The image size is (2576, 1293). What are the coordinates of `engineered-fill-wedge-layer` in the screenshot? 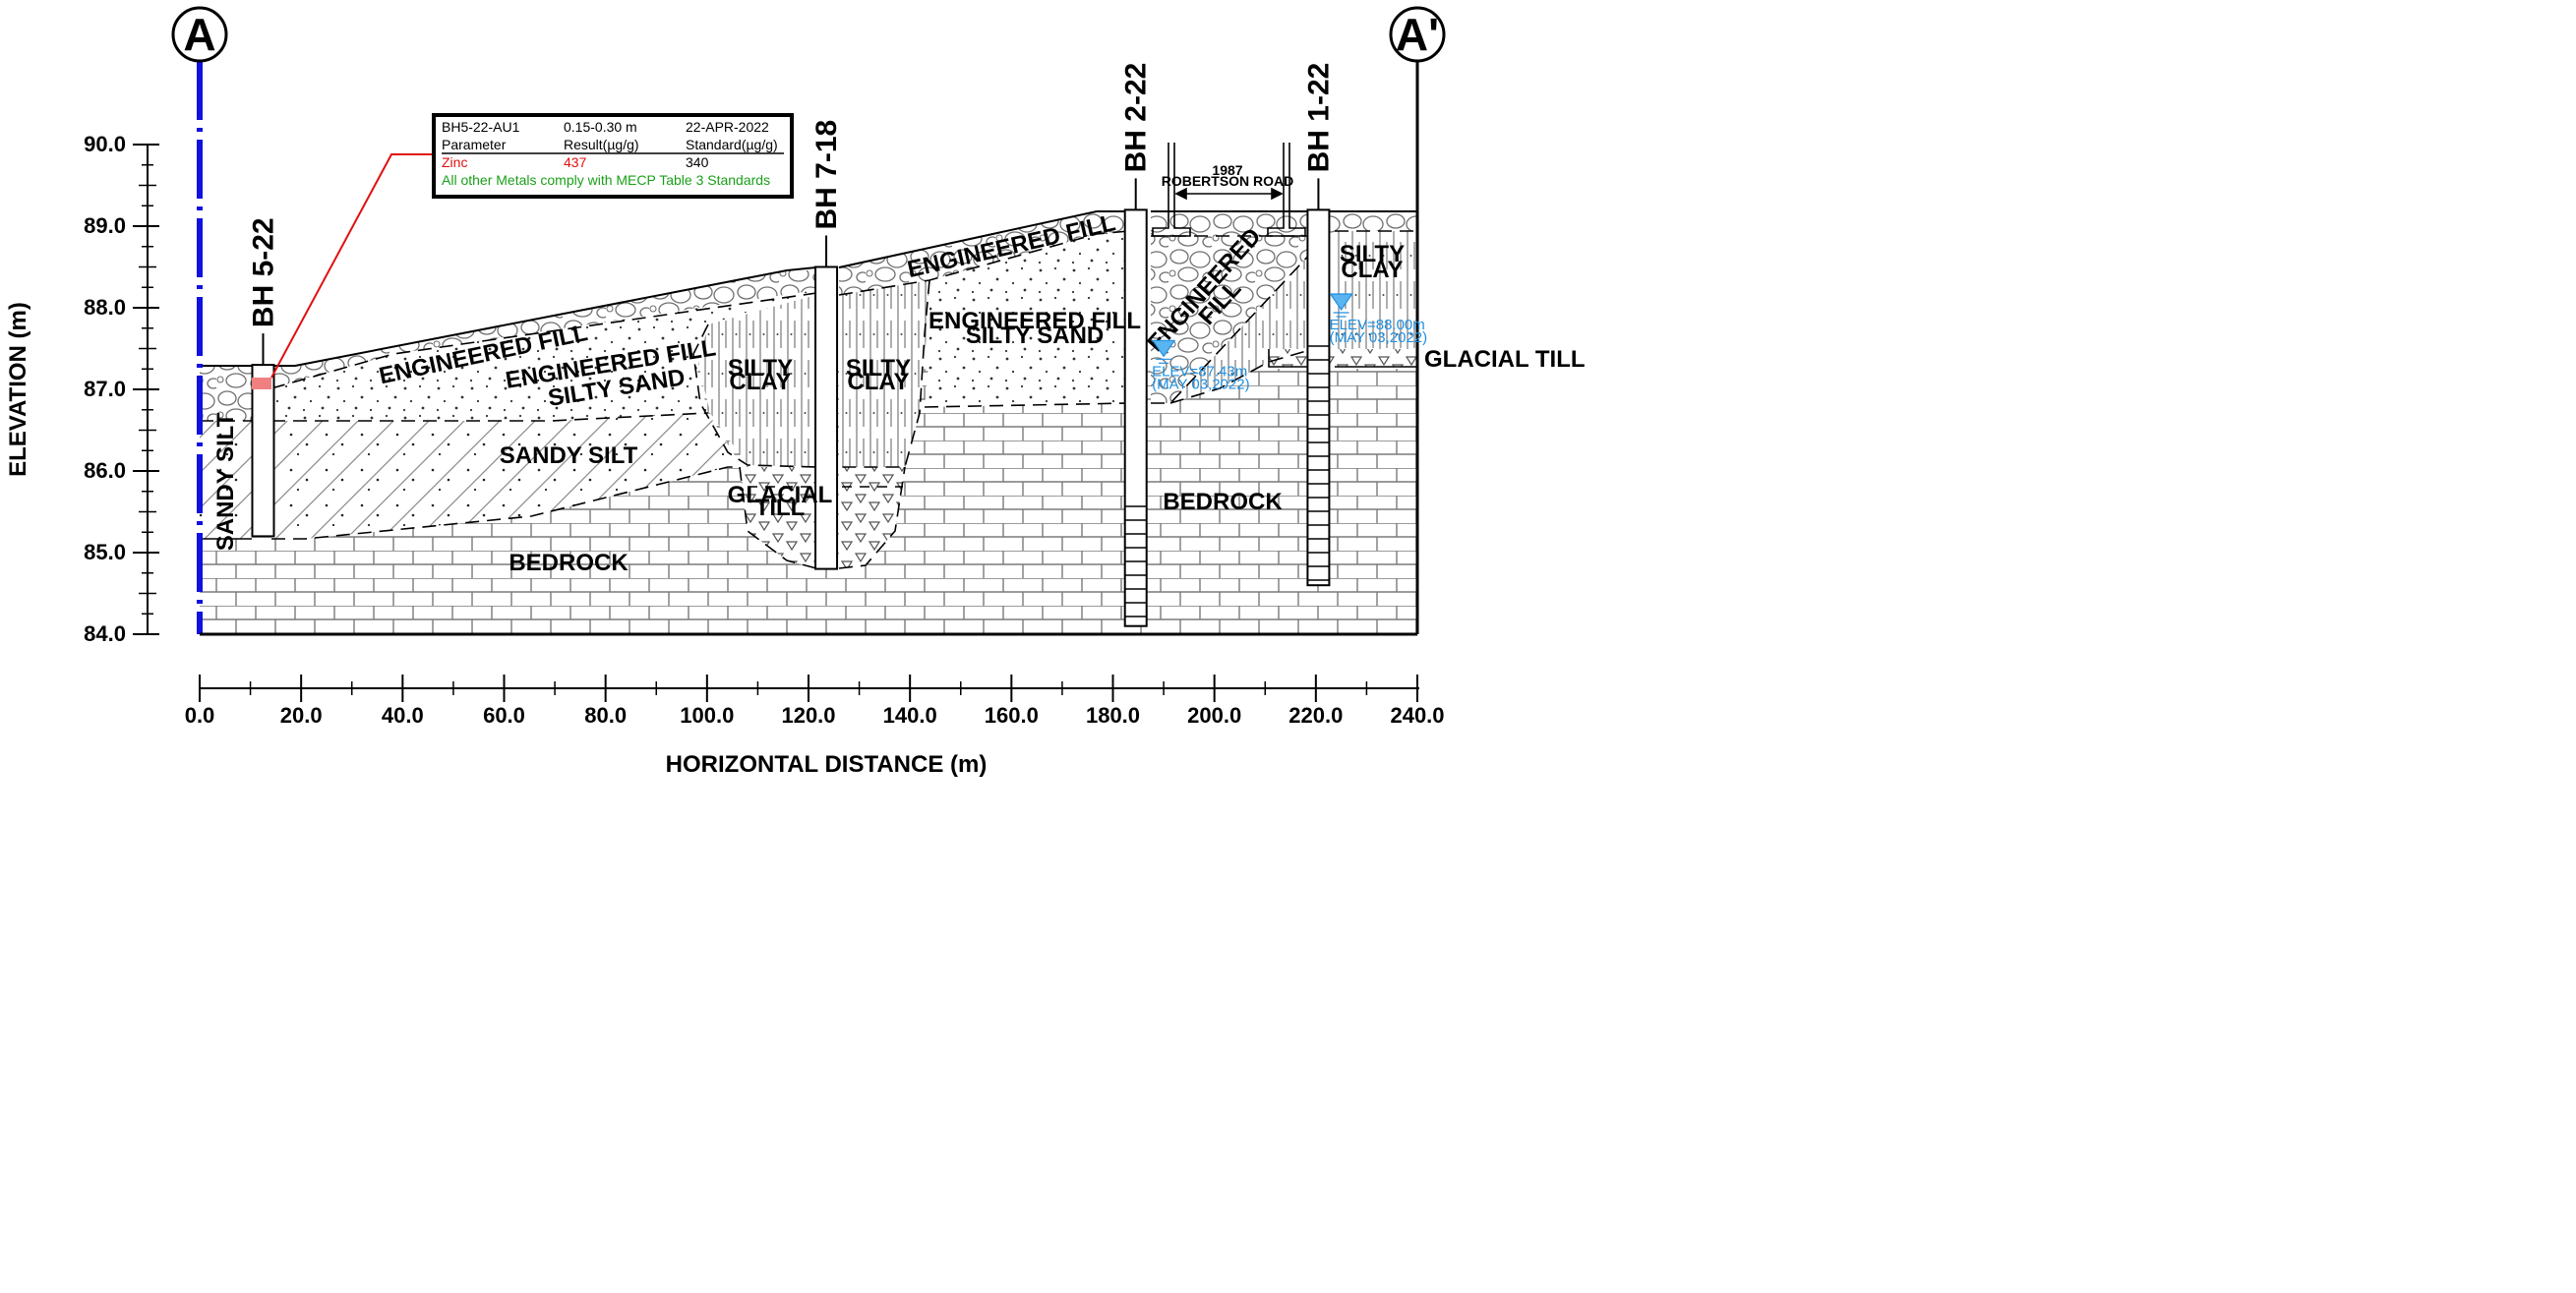 It's located at (1232, 319).